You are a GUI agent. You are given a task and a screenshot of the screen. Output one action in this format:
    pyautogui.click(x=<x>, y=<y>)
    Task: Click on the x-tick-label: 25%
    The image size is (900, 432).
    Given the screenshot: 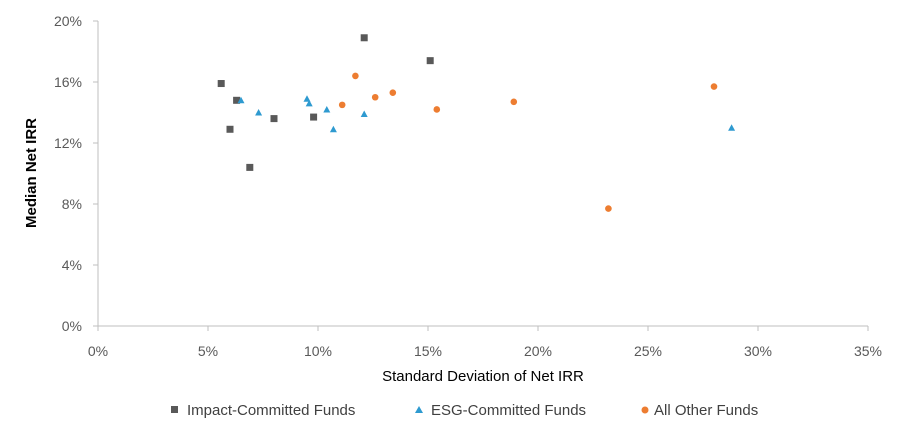 What is the action you would take?
    pyautogui.click(x=648, y=351)
    